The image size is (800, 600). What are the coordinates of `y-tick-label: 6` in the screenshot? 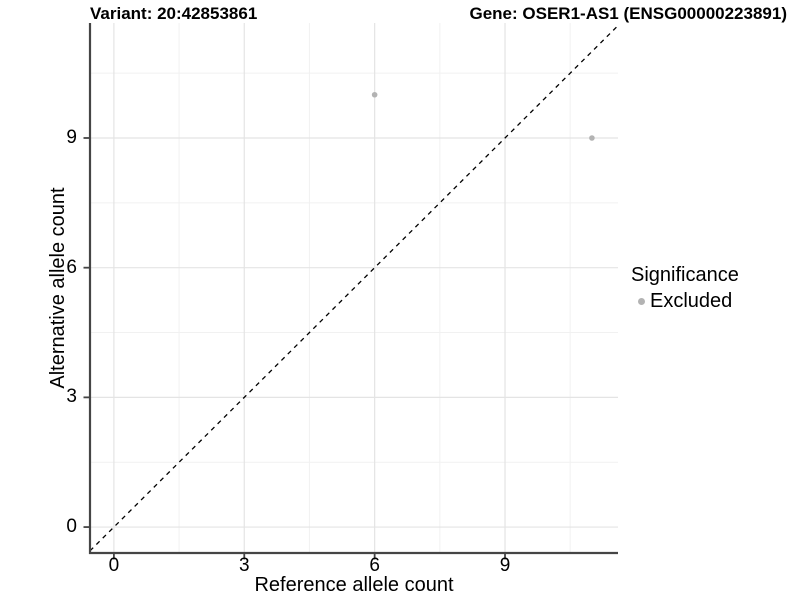 It's located at (71, 267).